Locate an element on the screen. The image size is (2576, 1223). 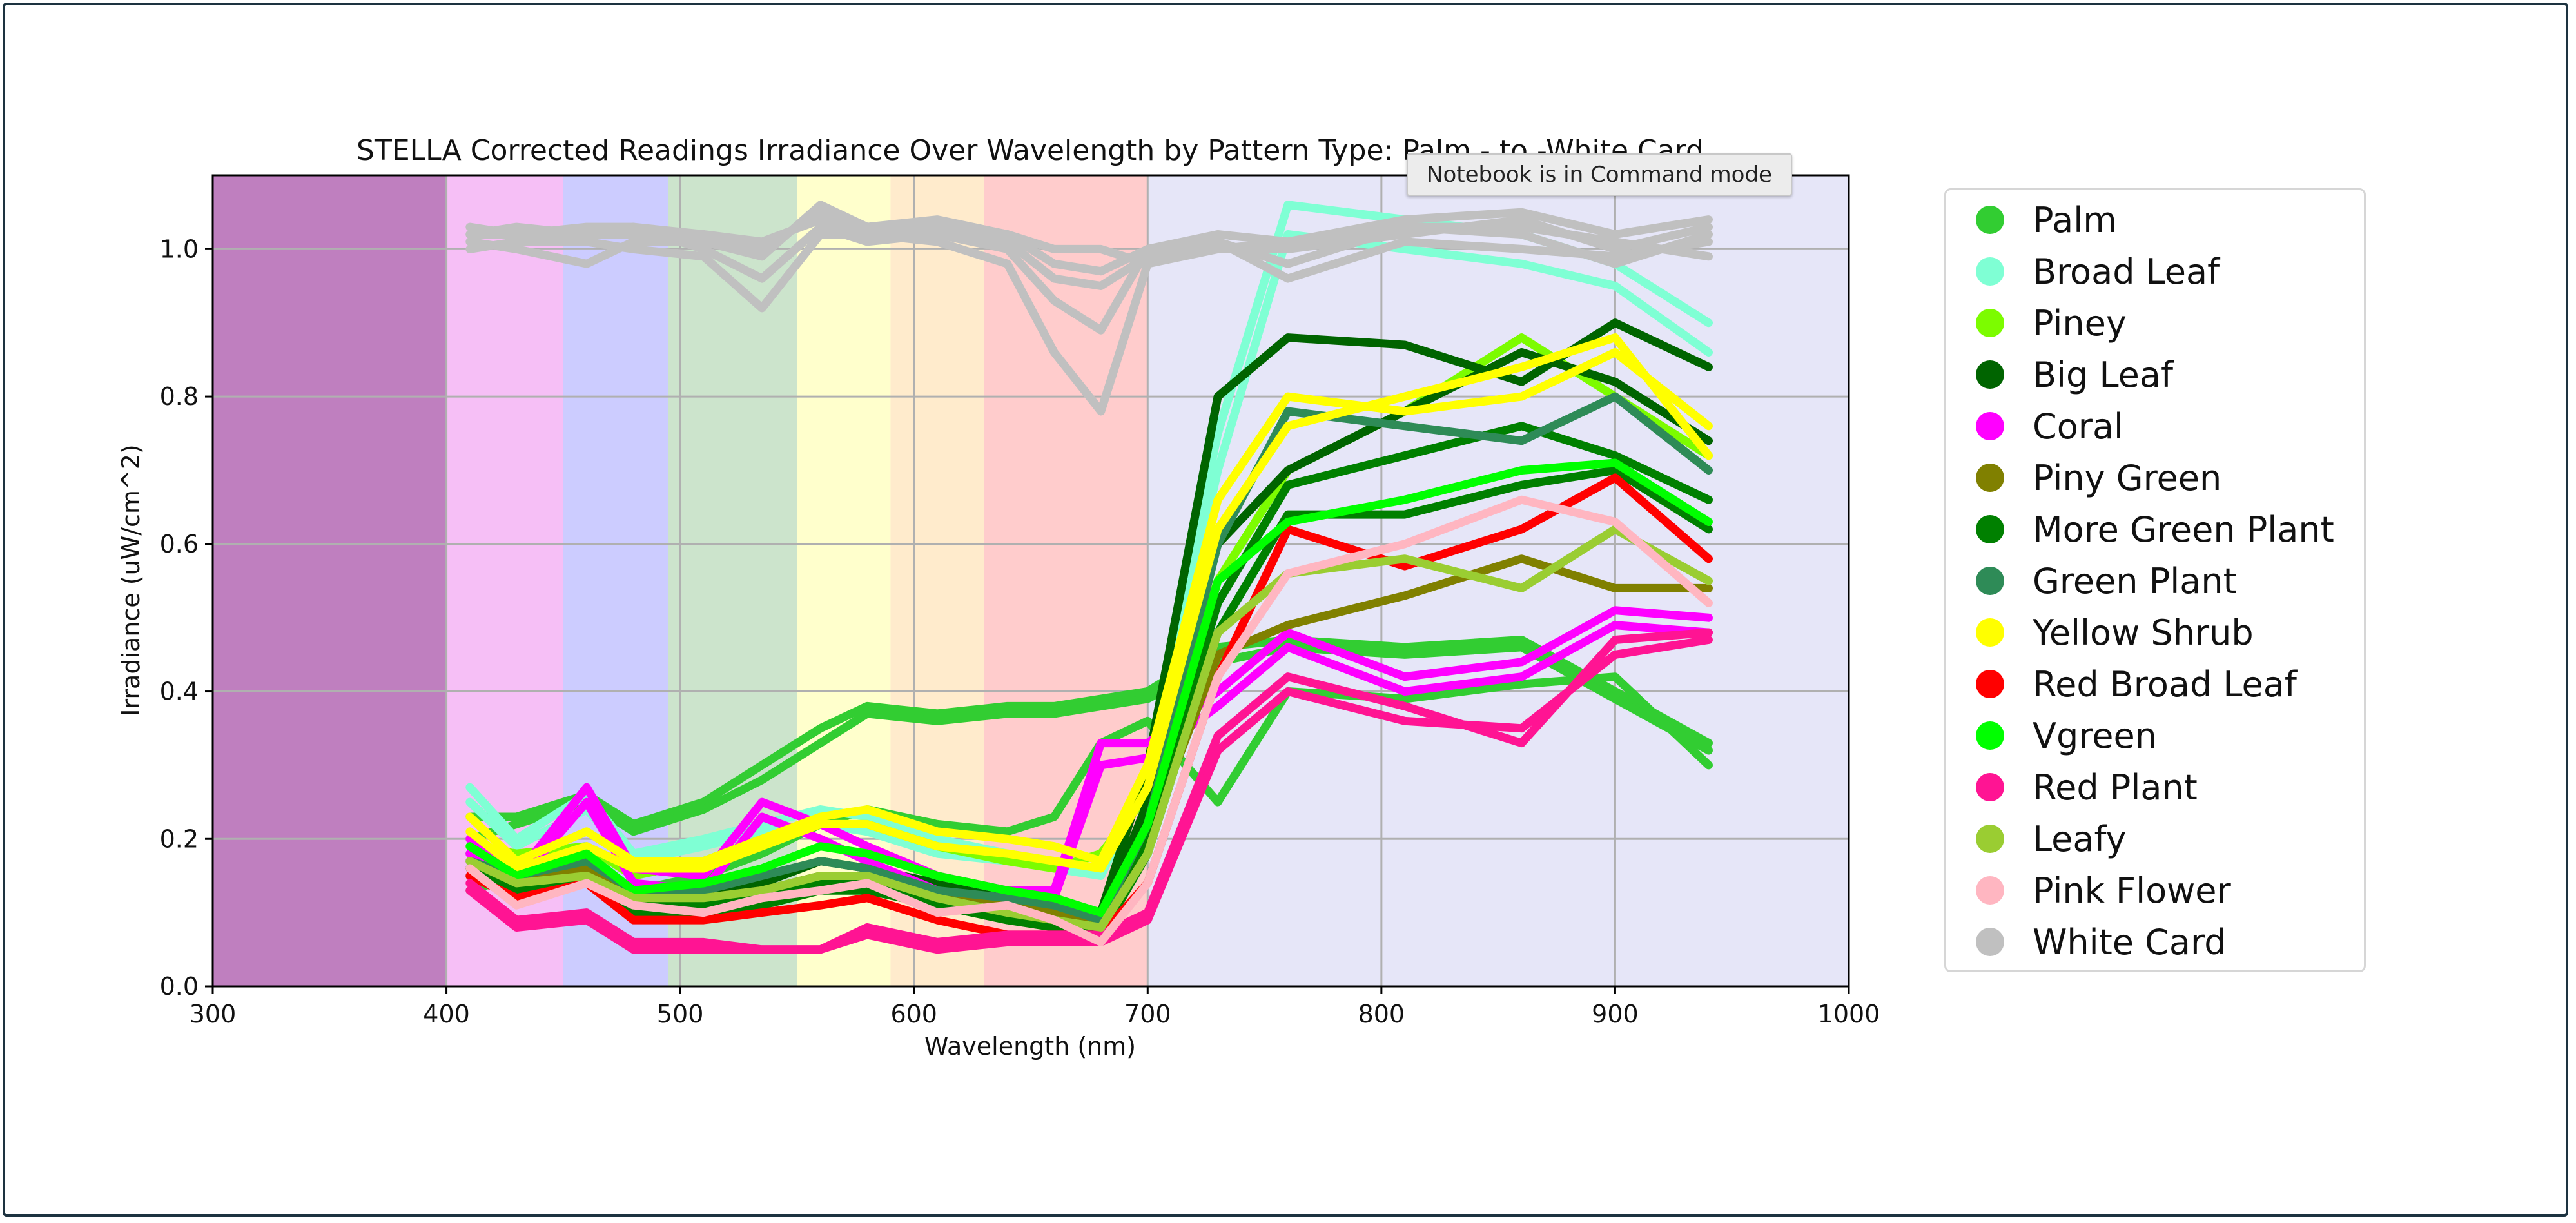
legend-item-6: More Green Plant is located at coordinates (2155, 529).